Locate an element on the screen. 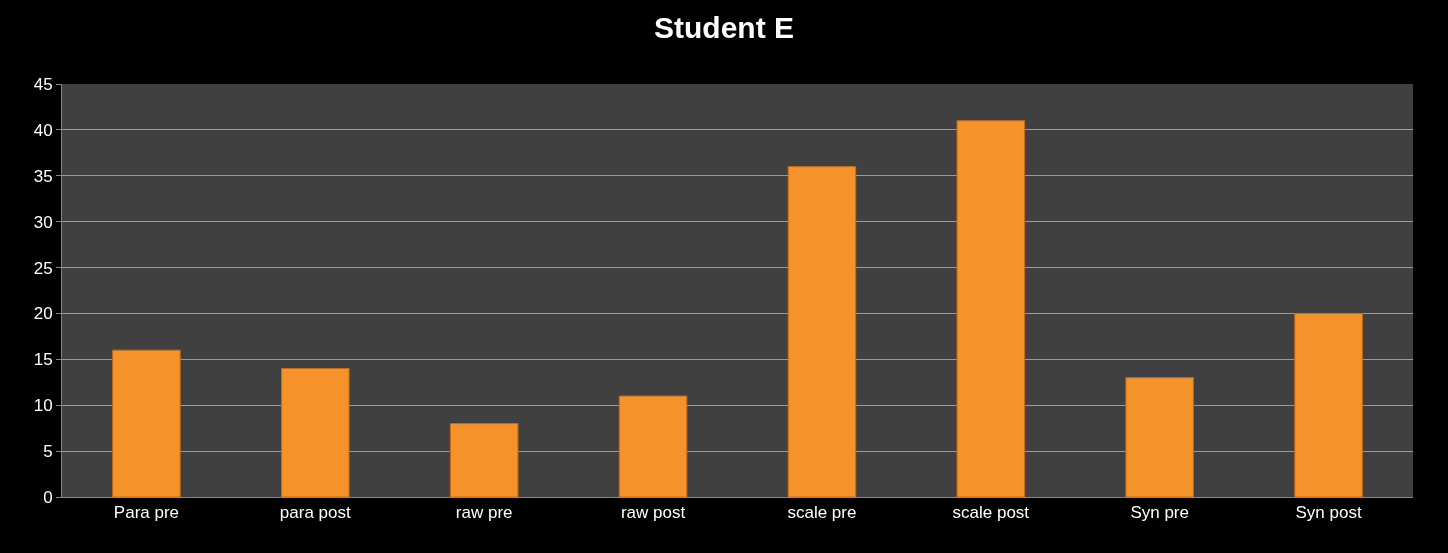  x-tick-label: scale post is located at coordinates (991, 513).